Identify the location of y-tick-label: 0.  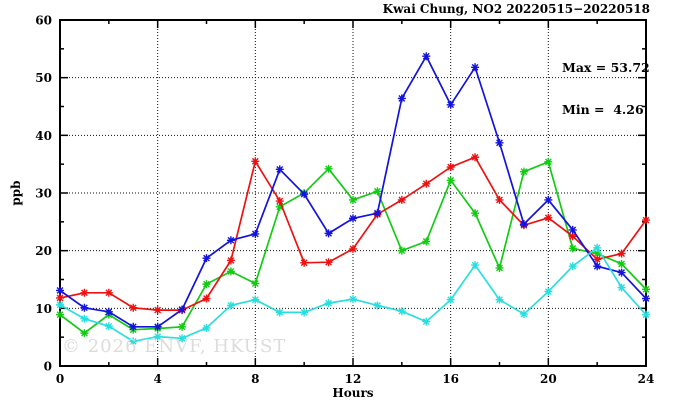
(48, 367).